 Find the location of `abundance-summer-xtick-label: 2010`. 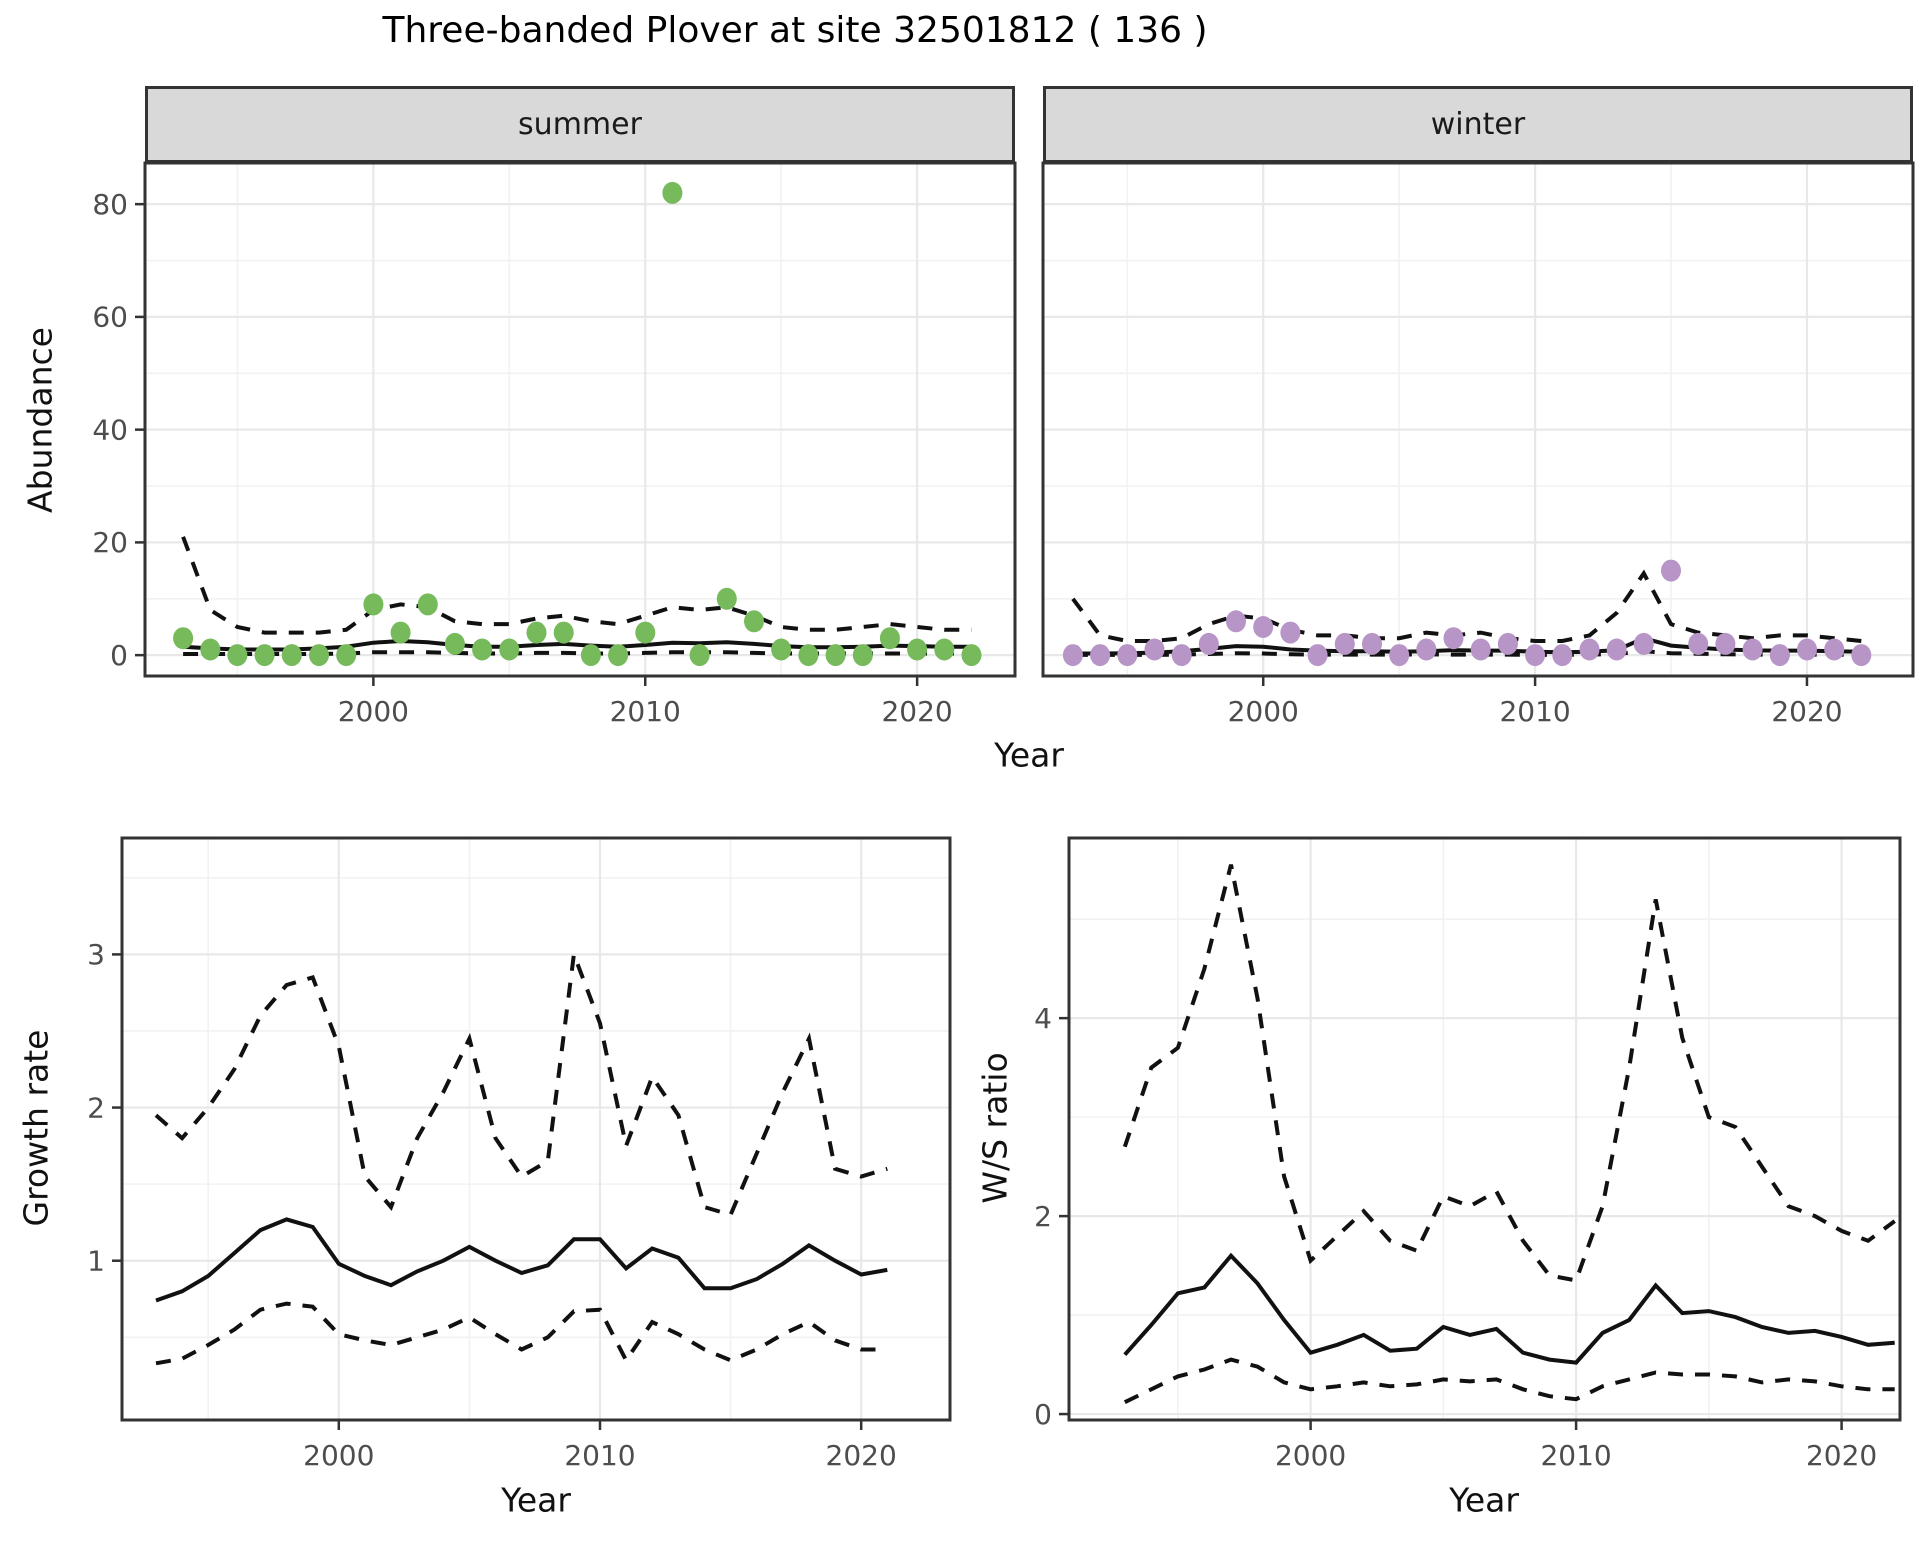

abundance-summer-xtick-label: 2010 is located at coordinates (645, 711).